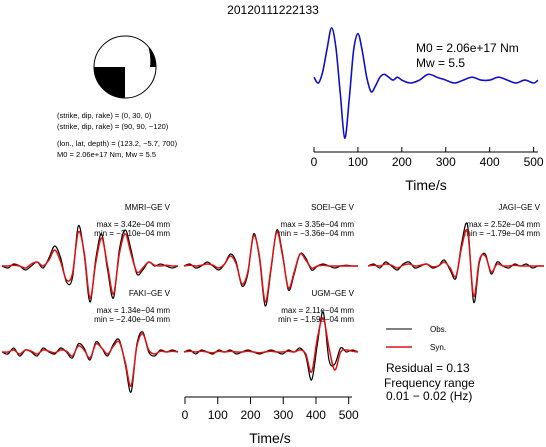 This screenshot has width=546, height=447. Describe the element at coordinates (273, 10) in the screenshot. I see `figure-title: 20120111222133` at that location.